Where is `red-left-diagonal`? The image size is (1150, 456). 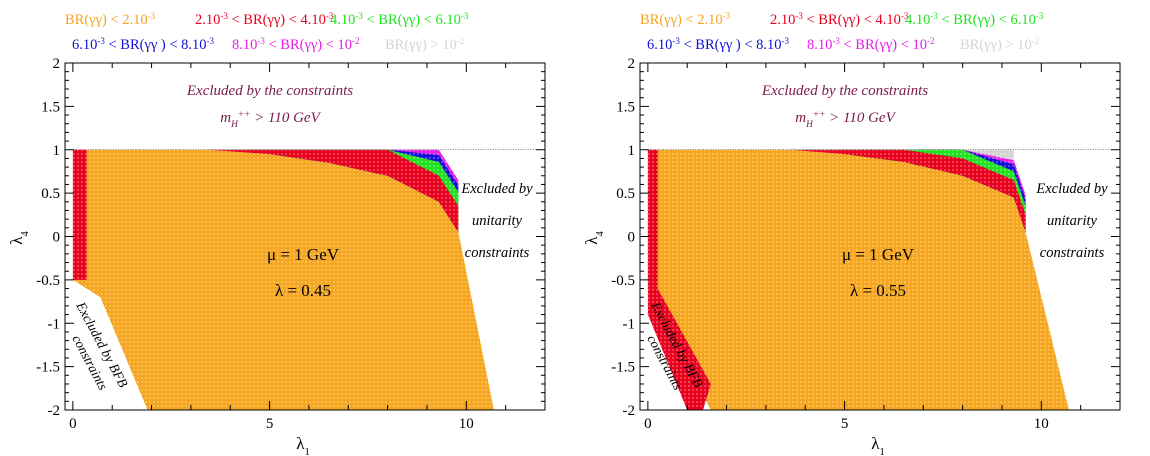
red-left-diagonal is located at coordinates (679, 349).